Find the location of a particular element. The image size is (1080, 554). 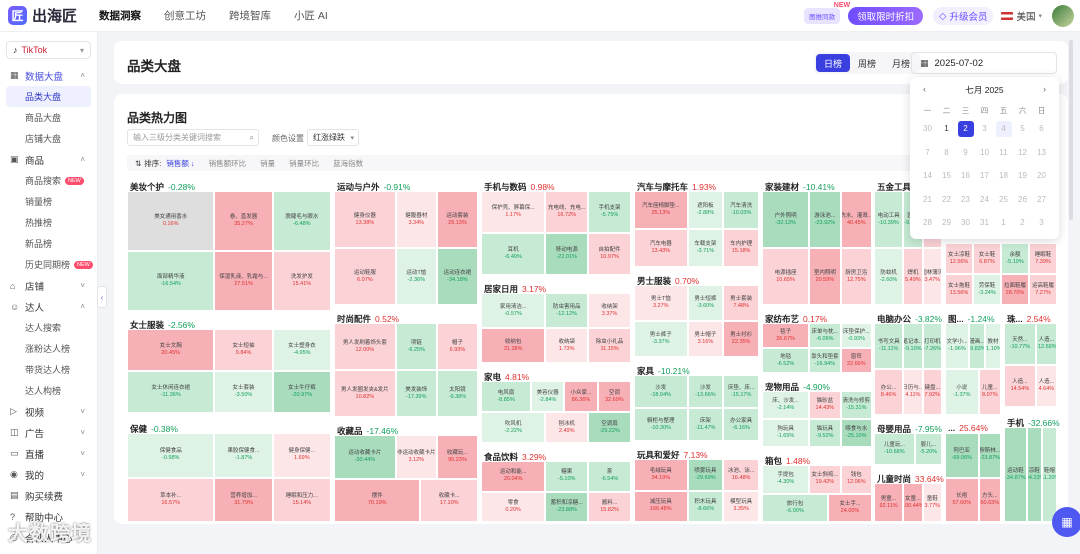

platform-selector: ♪ TikTok ▾ is located at coordinates (48, 50).